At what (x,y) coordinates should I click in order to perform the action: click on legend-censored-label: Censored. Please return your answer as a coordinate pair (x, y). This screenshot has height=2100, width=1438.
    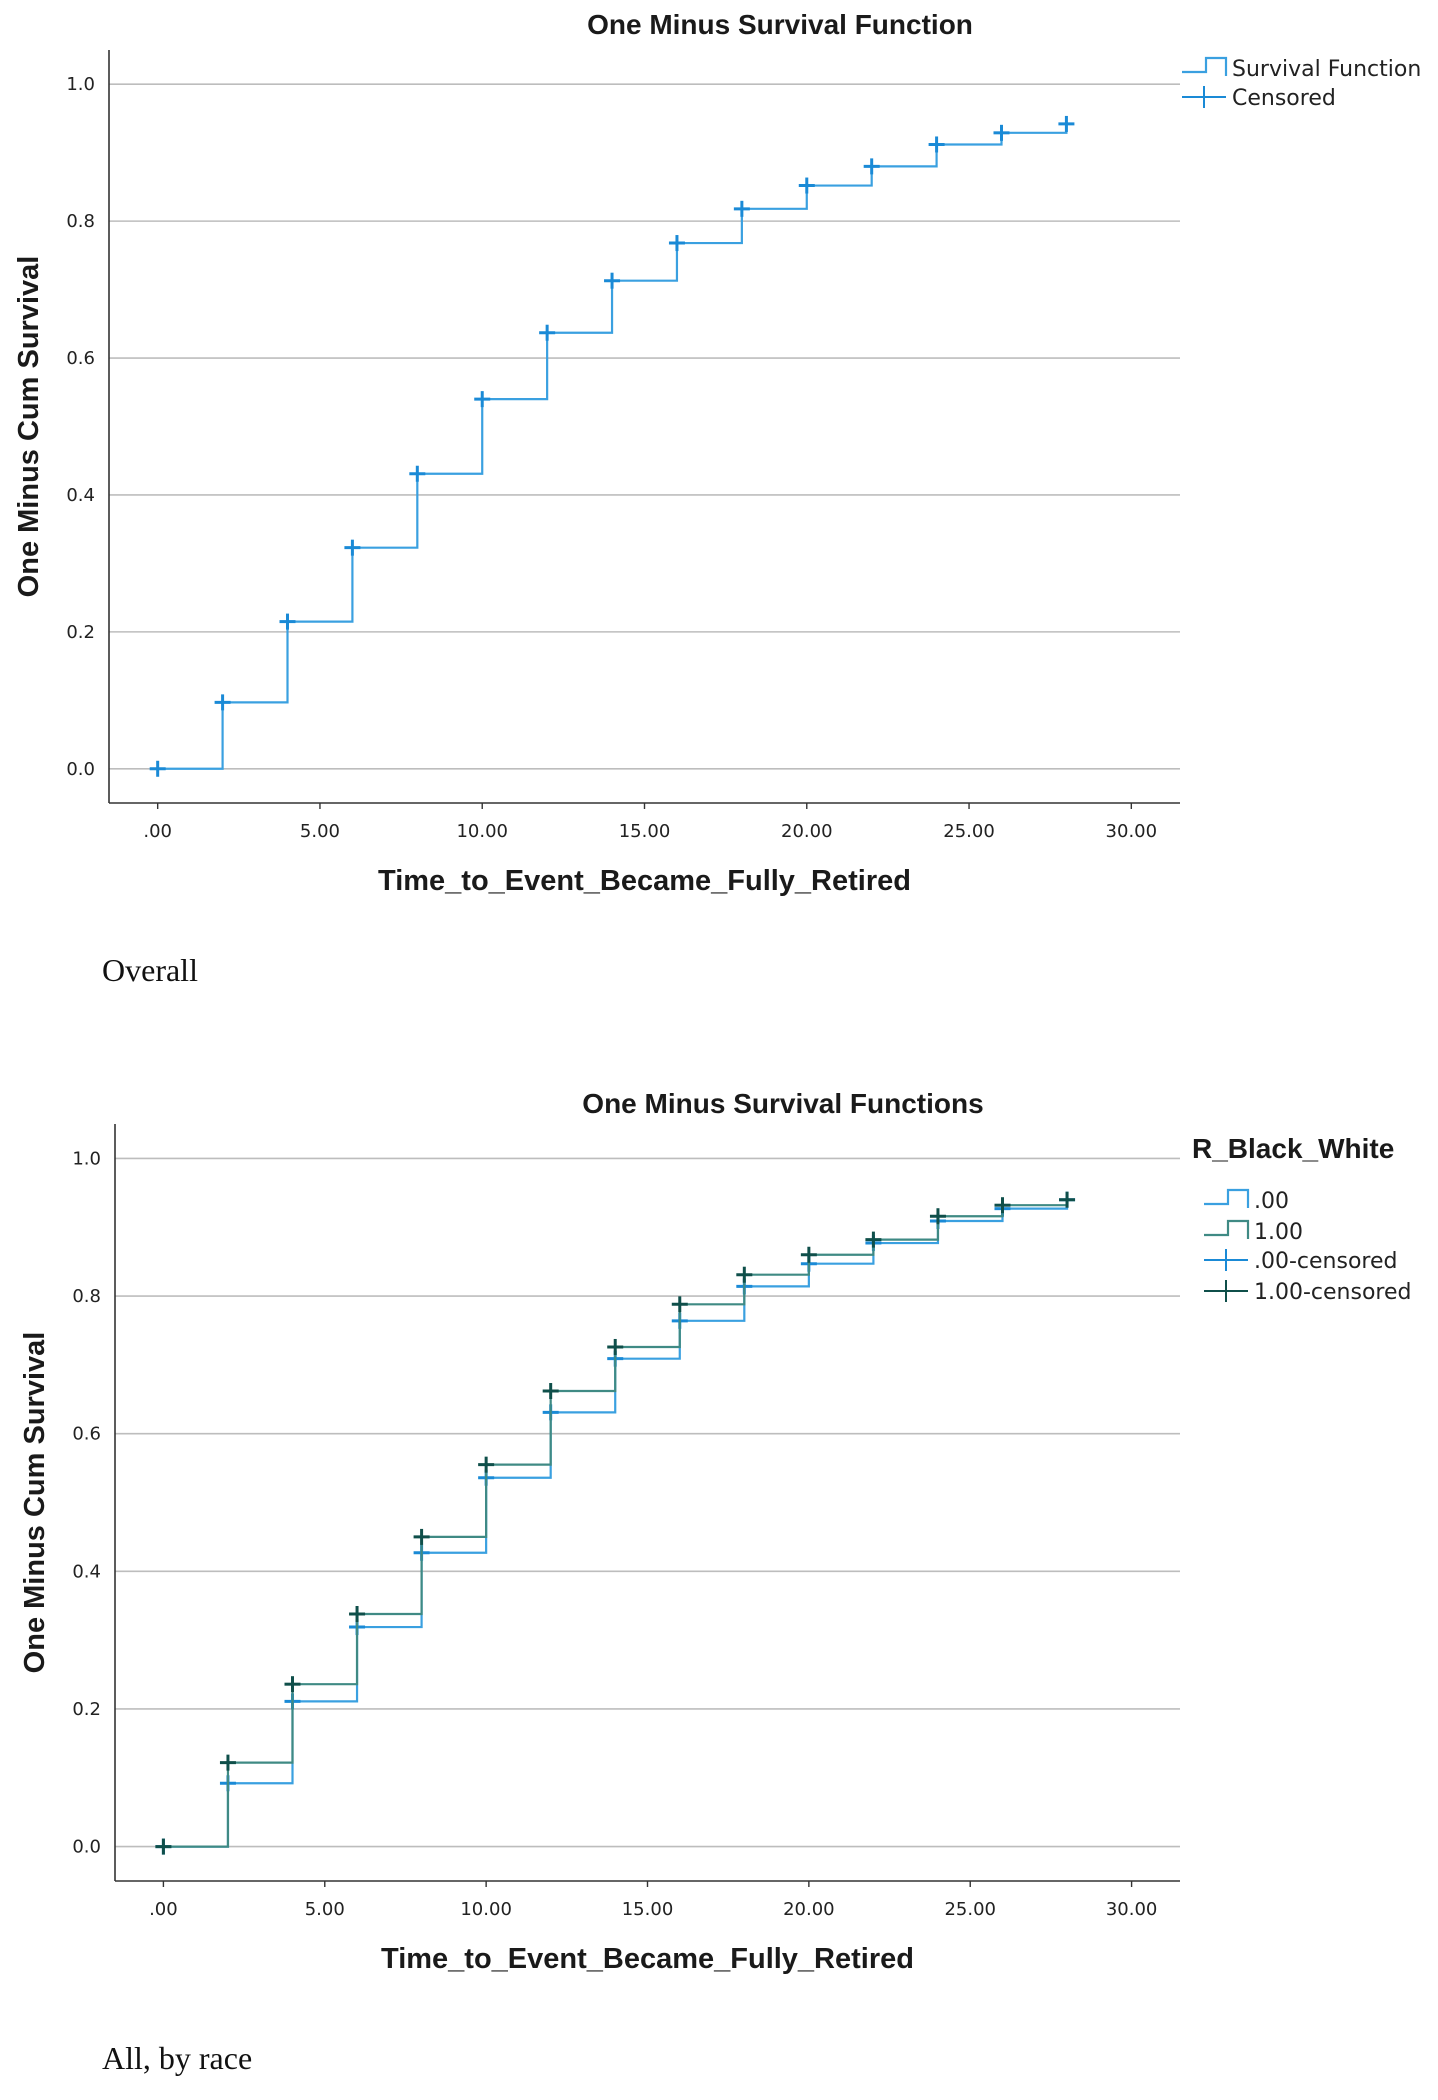
    Looking at the image, I should click on (1284, 98).